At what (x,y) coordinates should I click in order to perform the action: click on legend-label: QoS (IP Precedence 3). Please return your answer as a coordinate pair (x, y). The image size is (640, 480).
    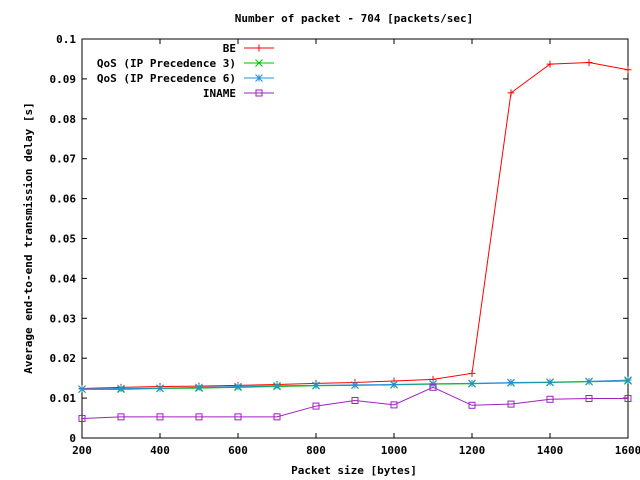
    Looking at the image, I should click on (166, 63).